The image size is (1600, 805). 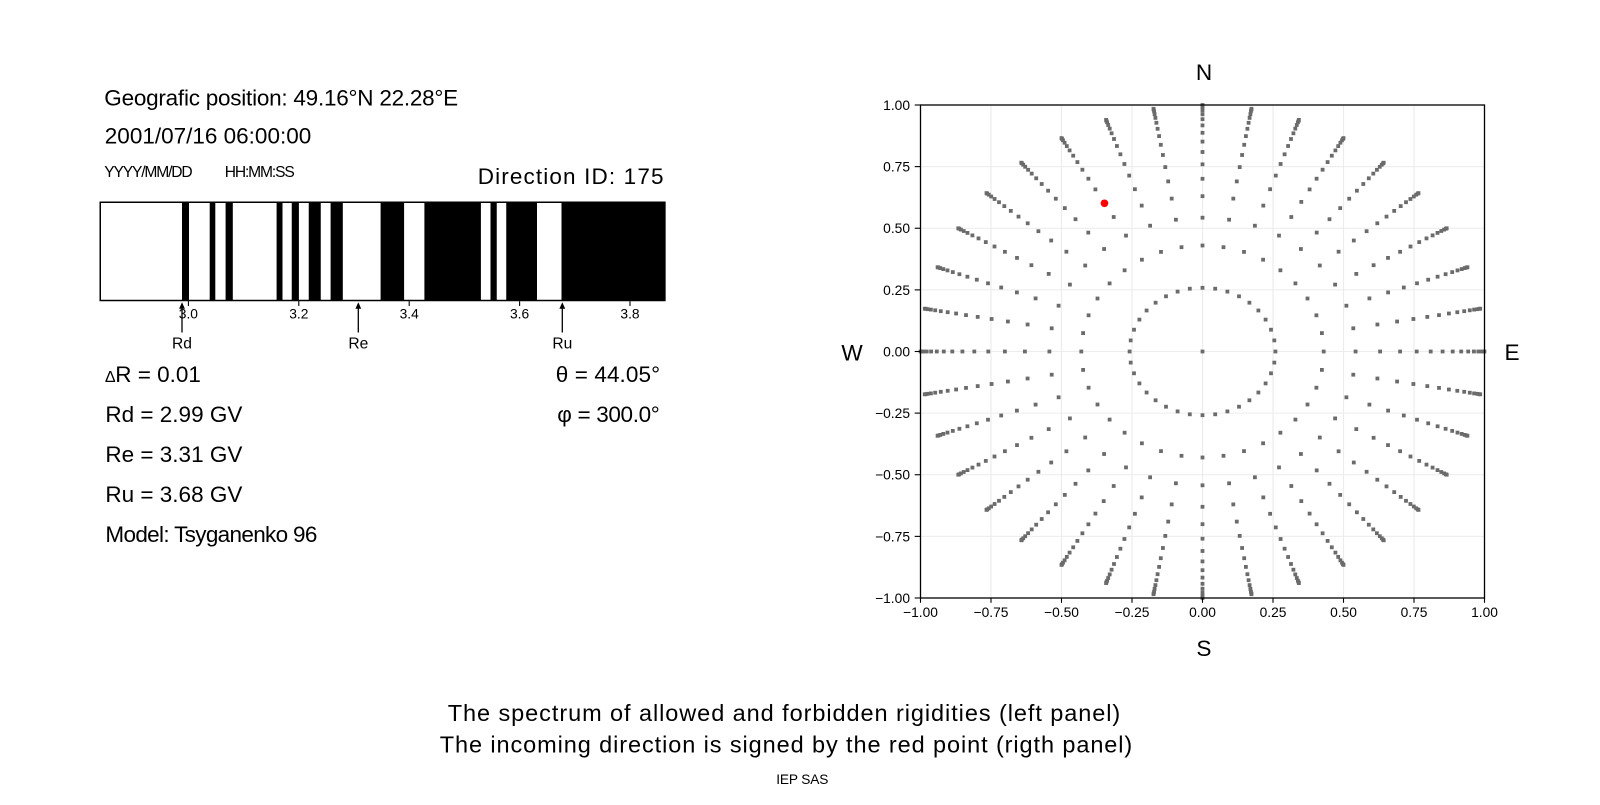 What do you see at coordinates (1511, 352) in the screenshot?
I see `svg-text: E` at bounding box center [1511, 352].